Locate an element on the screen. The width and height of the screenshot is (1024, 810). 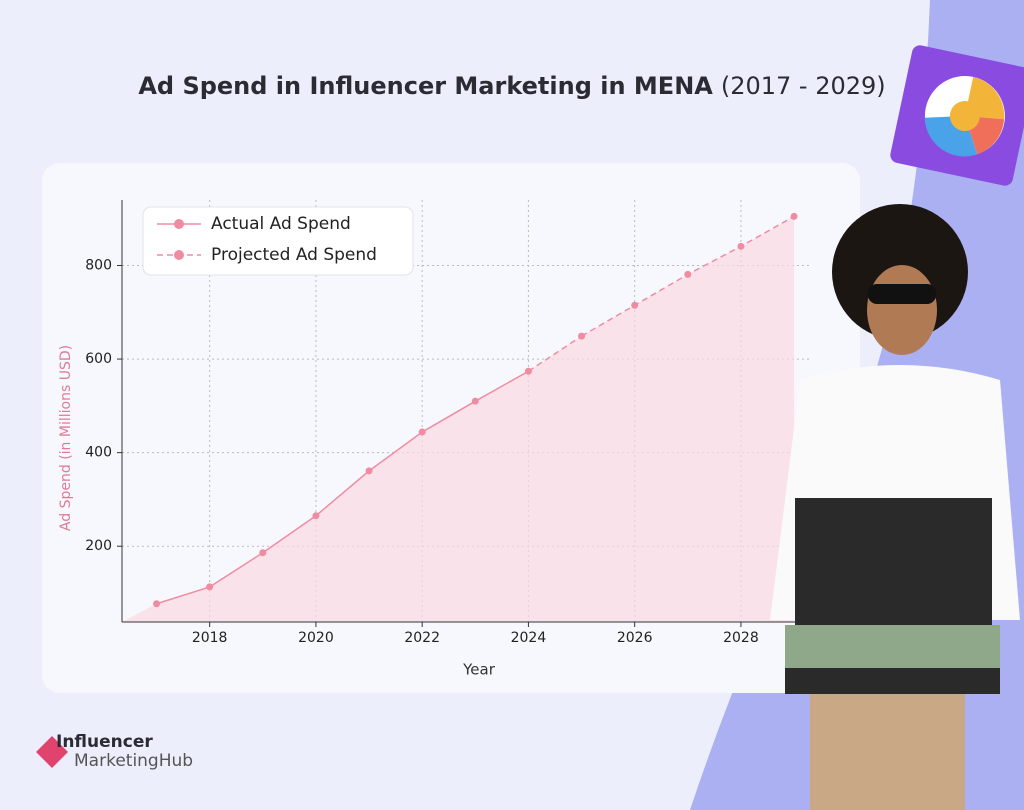
logo-line1: Influencer is located at coordinates (104, 742).